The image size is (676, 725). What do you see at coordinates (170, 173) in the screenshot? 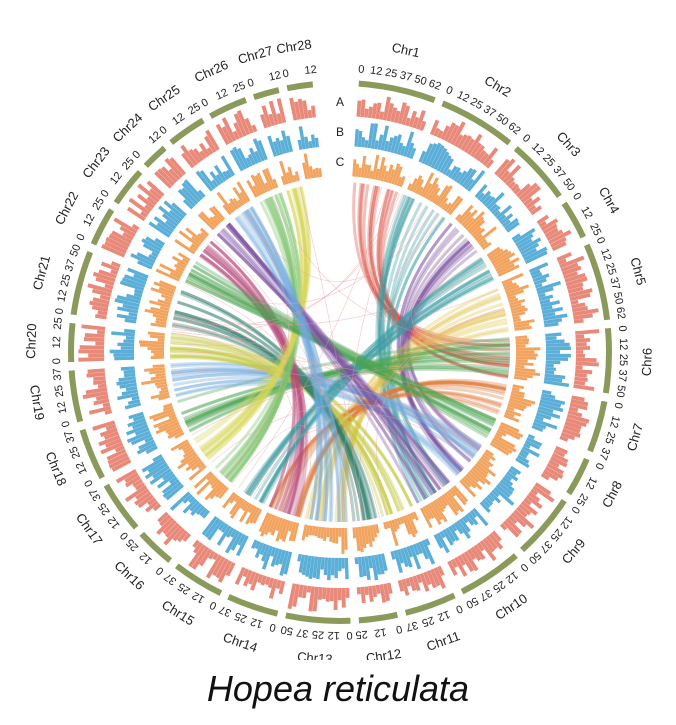
I see `track-a-chr24` at bounding box center [170, 173].